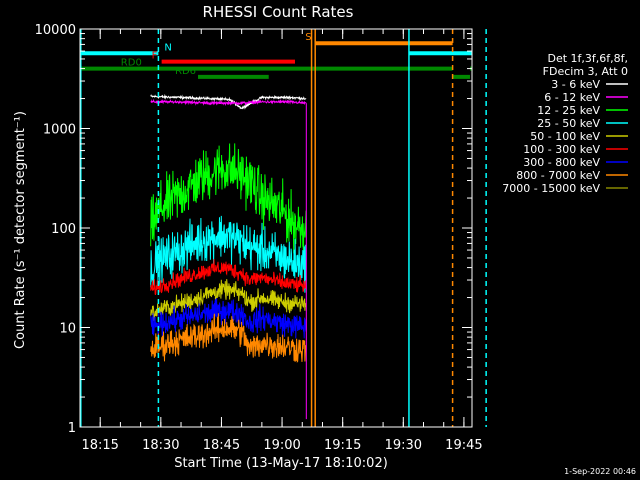 This screenshot has height=480, width=640. Describe the element at coordinates (561, 149) in the screenshot. I see `legend-label-5: 100 - 300 keV` at that location.